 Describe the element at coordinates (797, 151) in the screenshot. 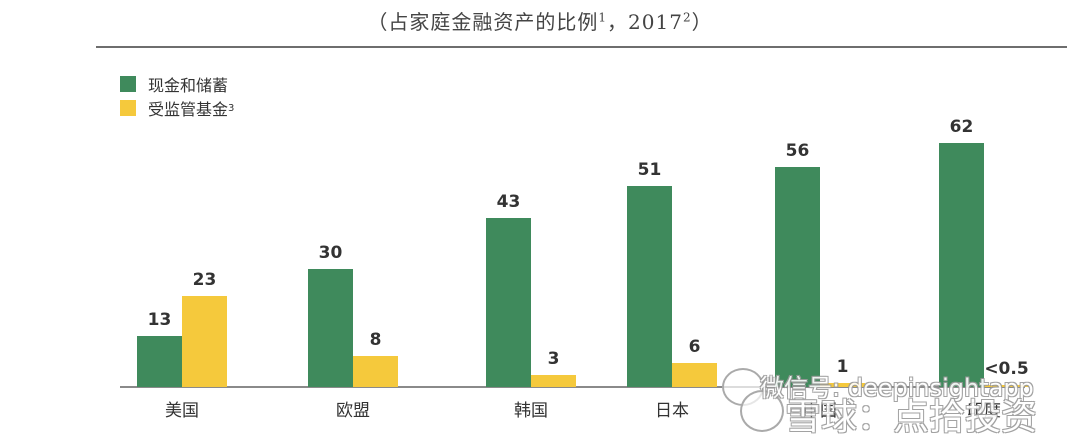

I see `bar-value-label: 56` at that location.